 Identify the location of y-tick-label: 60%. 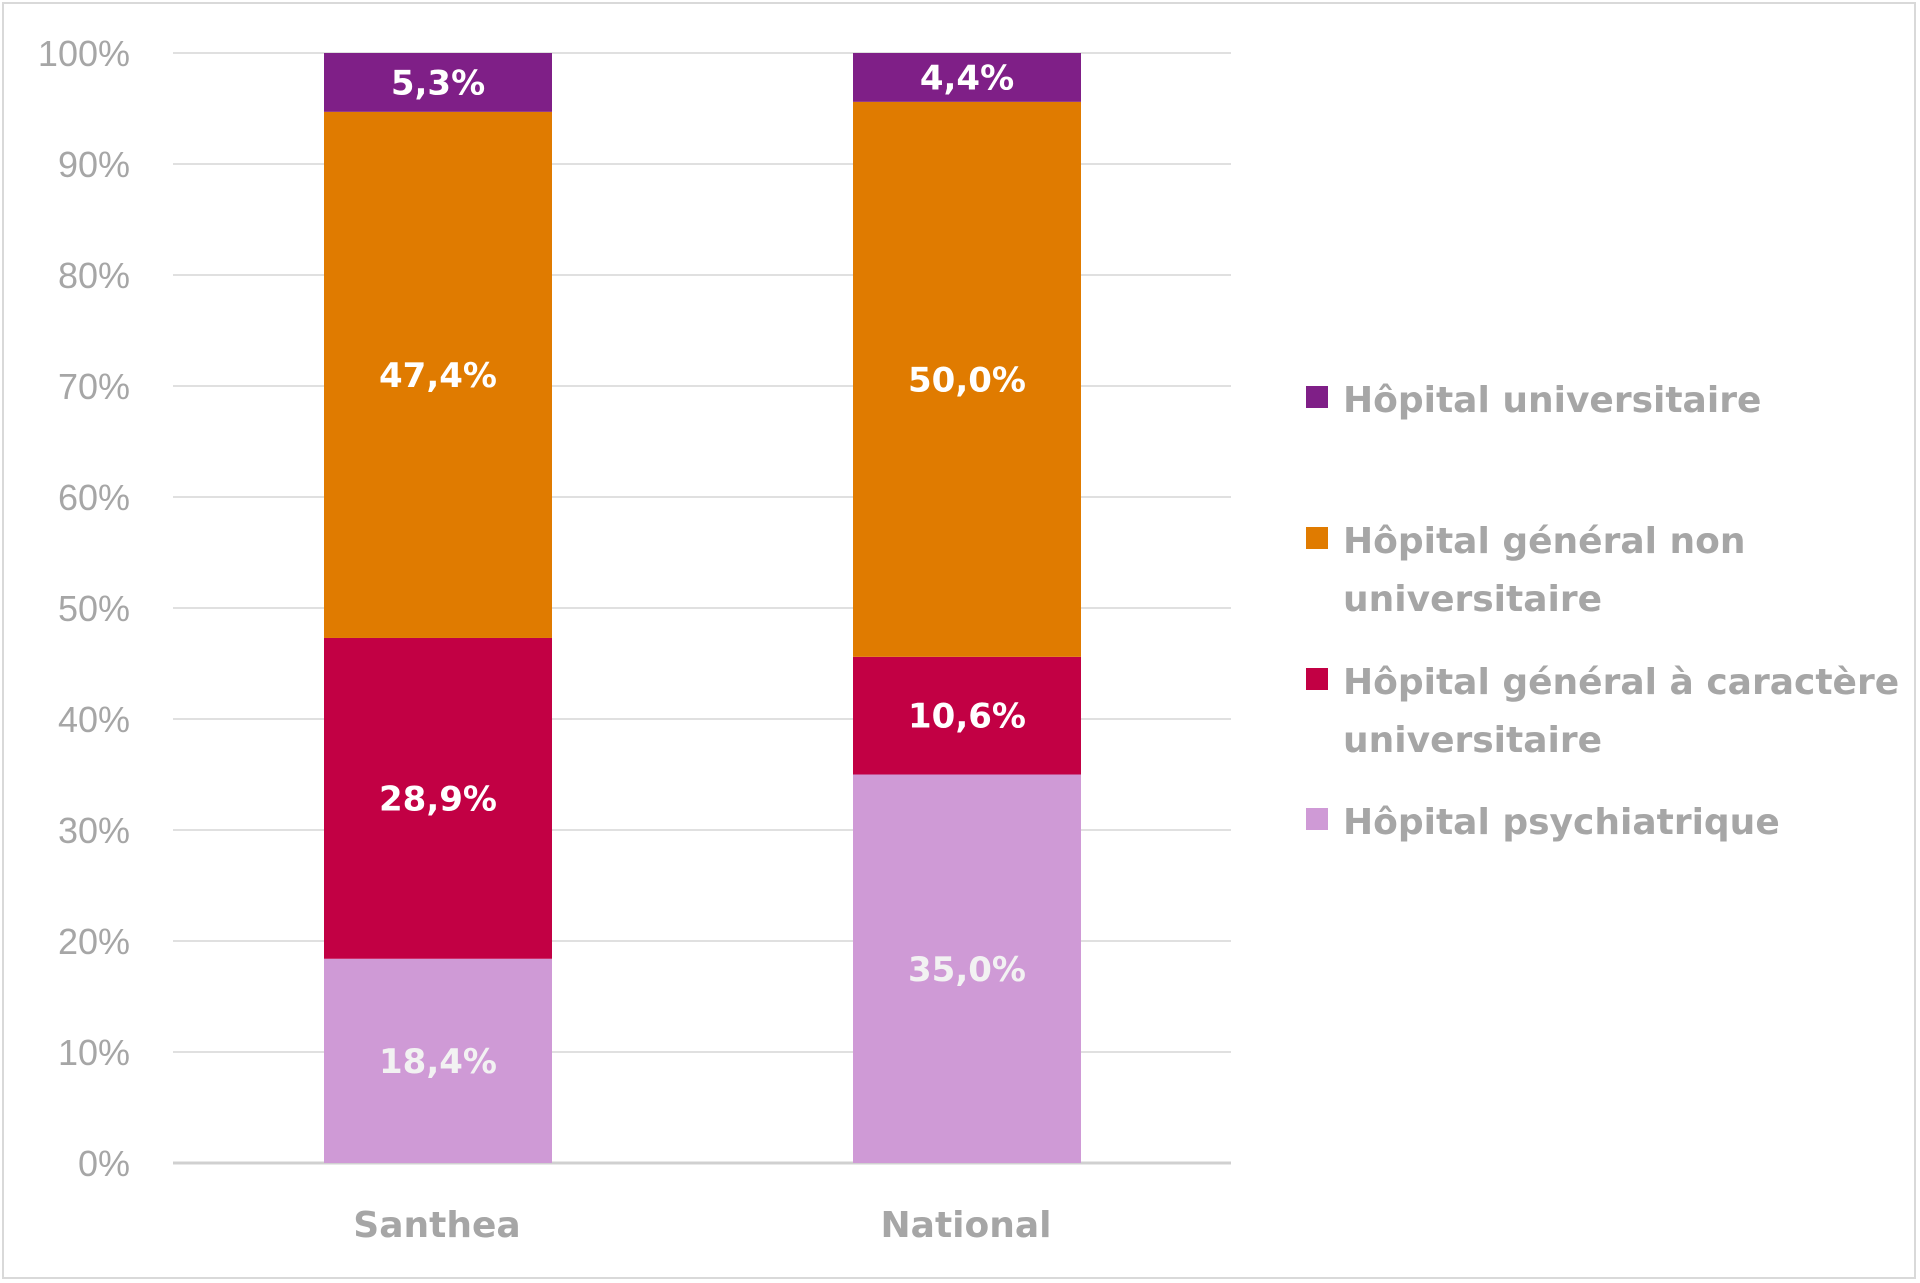
(94, 497).